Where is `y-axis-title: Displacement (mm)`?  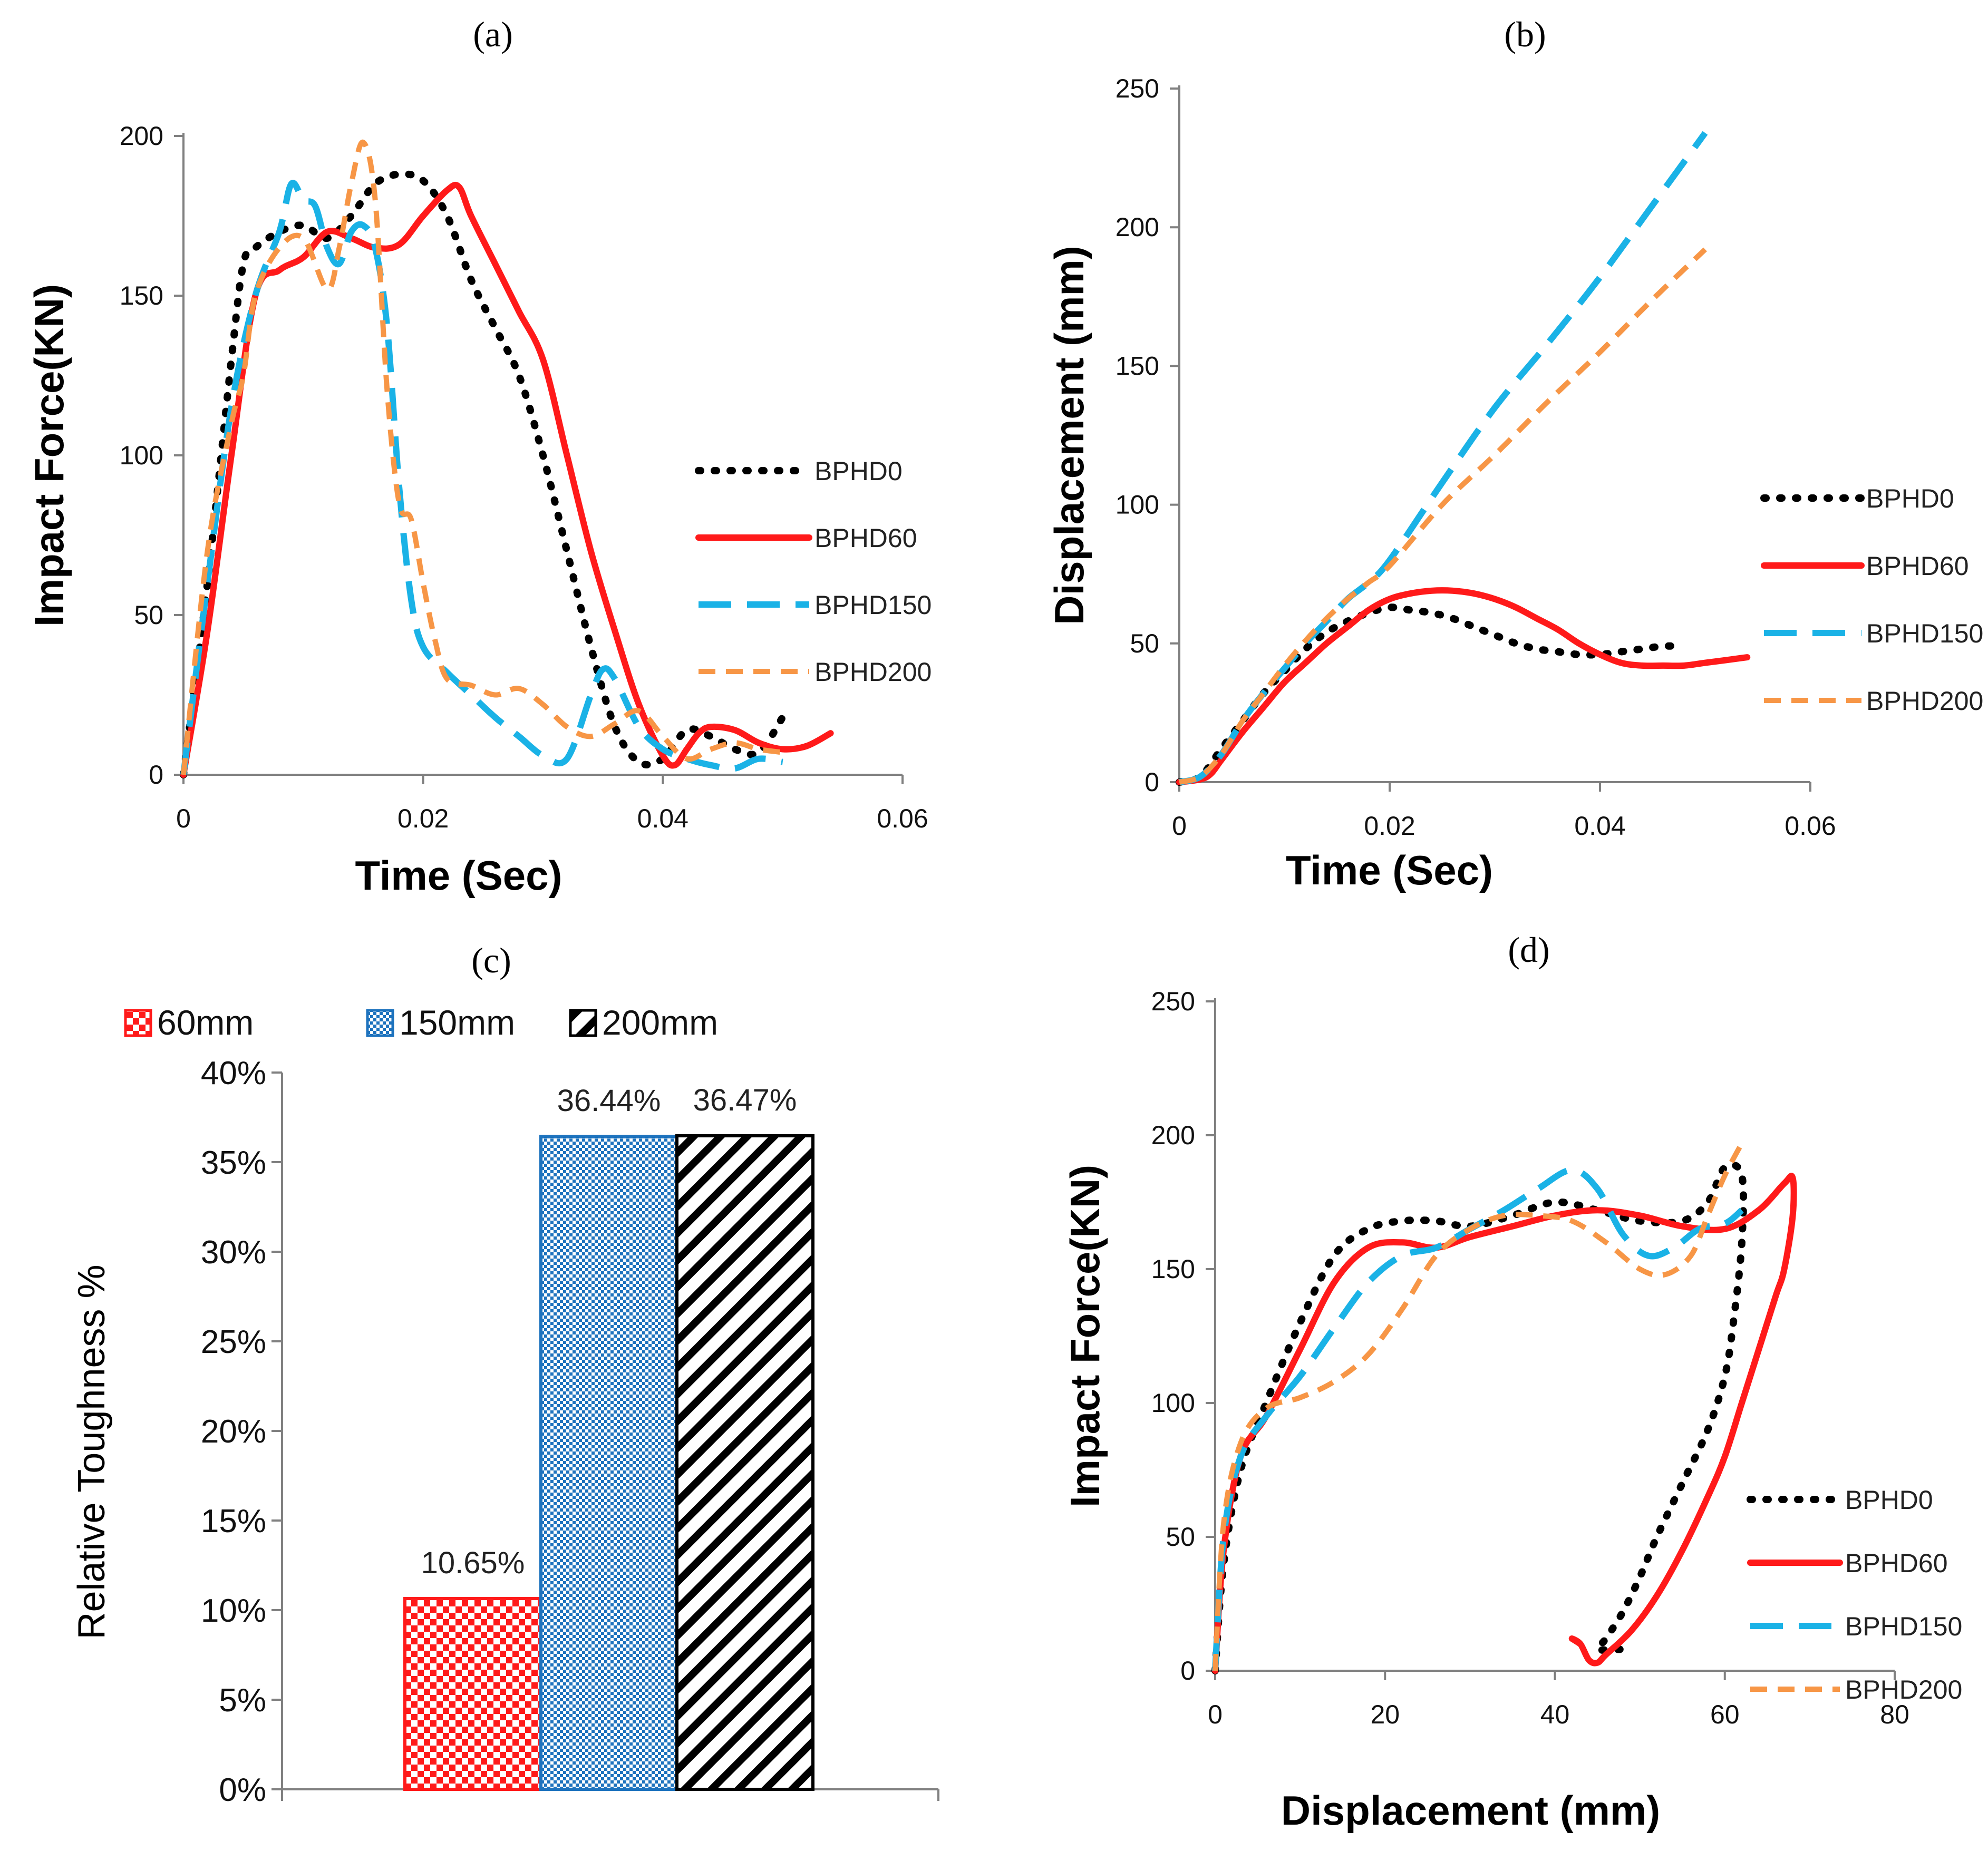 y-axis-title: Displacement (mm) is located at coordinates (1069, 435).